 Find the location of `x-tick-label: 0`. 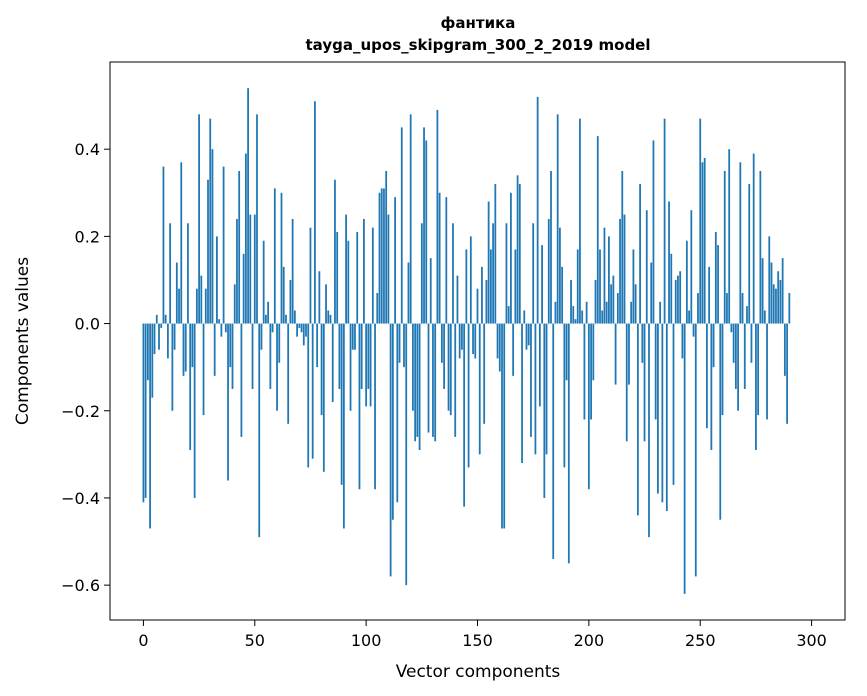

x-tick-label: 0 is located at coordinates (143, 640).